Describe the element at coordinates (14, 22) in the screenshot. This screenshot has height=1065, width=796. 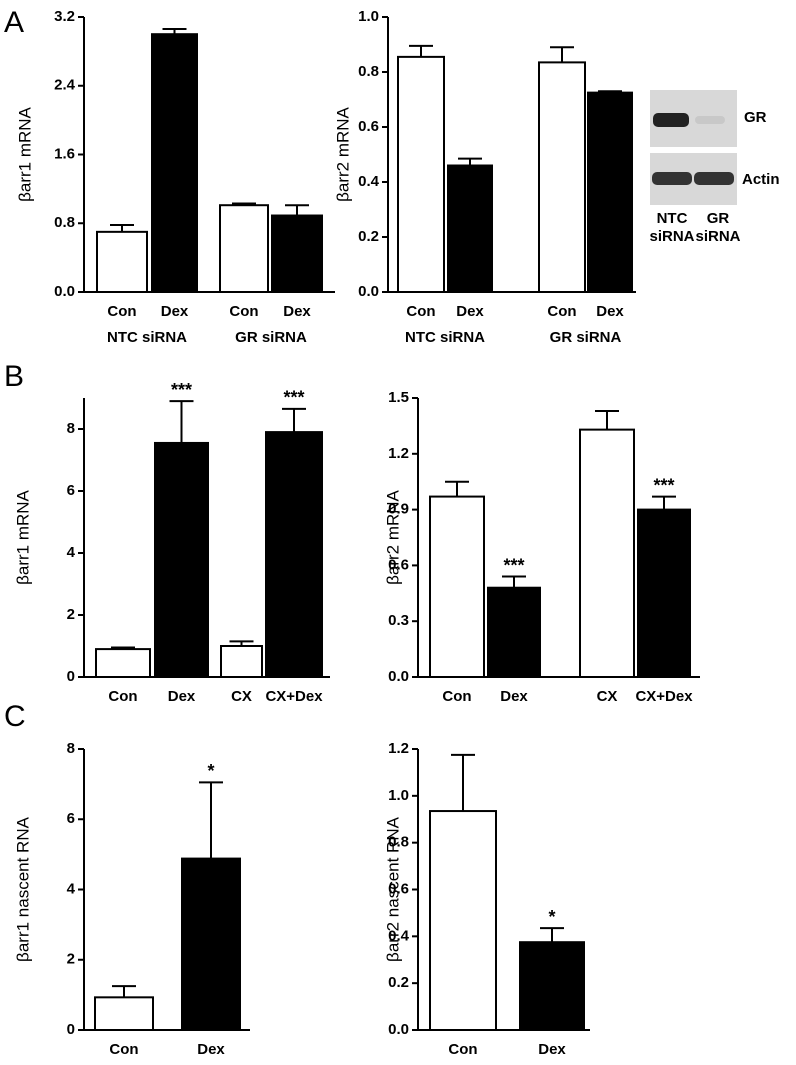
I see `panel-label: A` at that location.